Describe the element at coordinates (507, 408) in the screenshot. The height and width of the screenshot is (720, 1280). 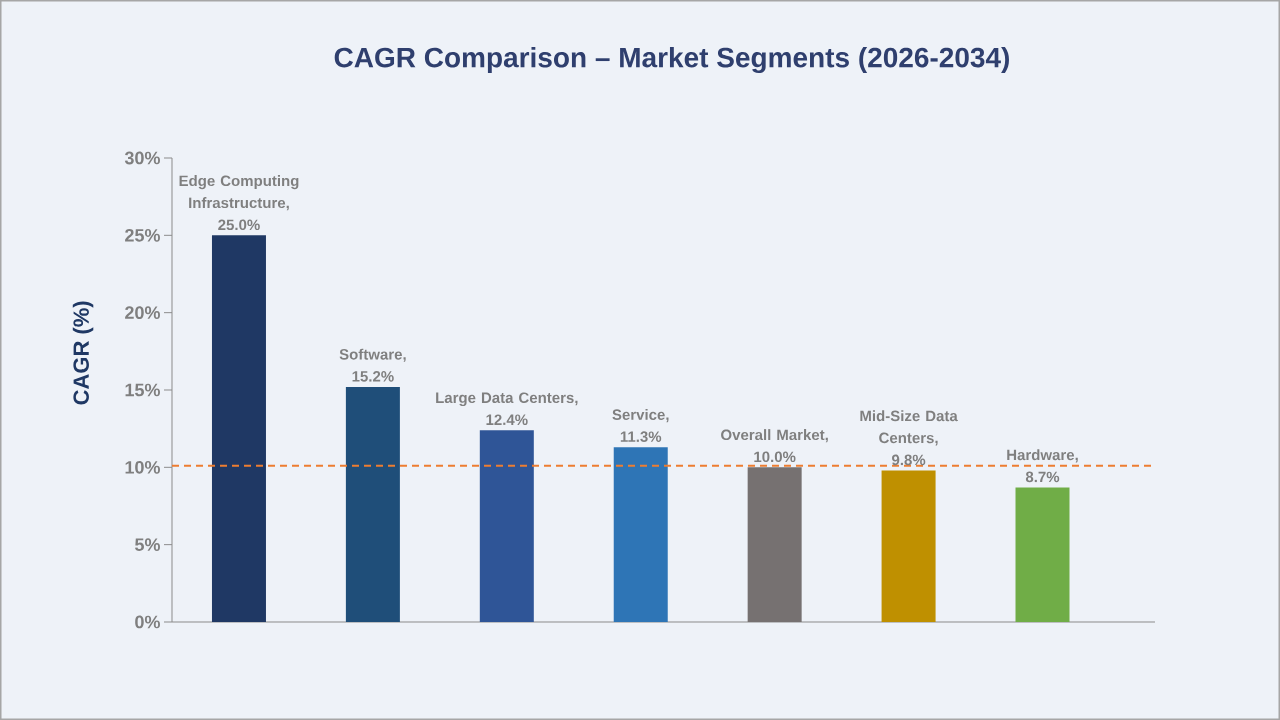
I see `data-label: Large Data Centers, 12.4%` at that location.